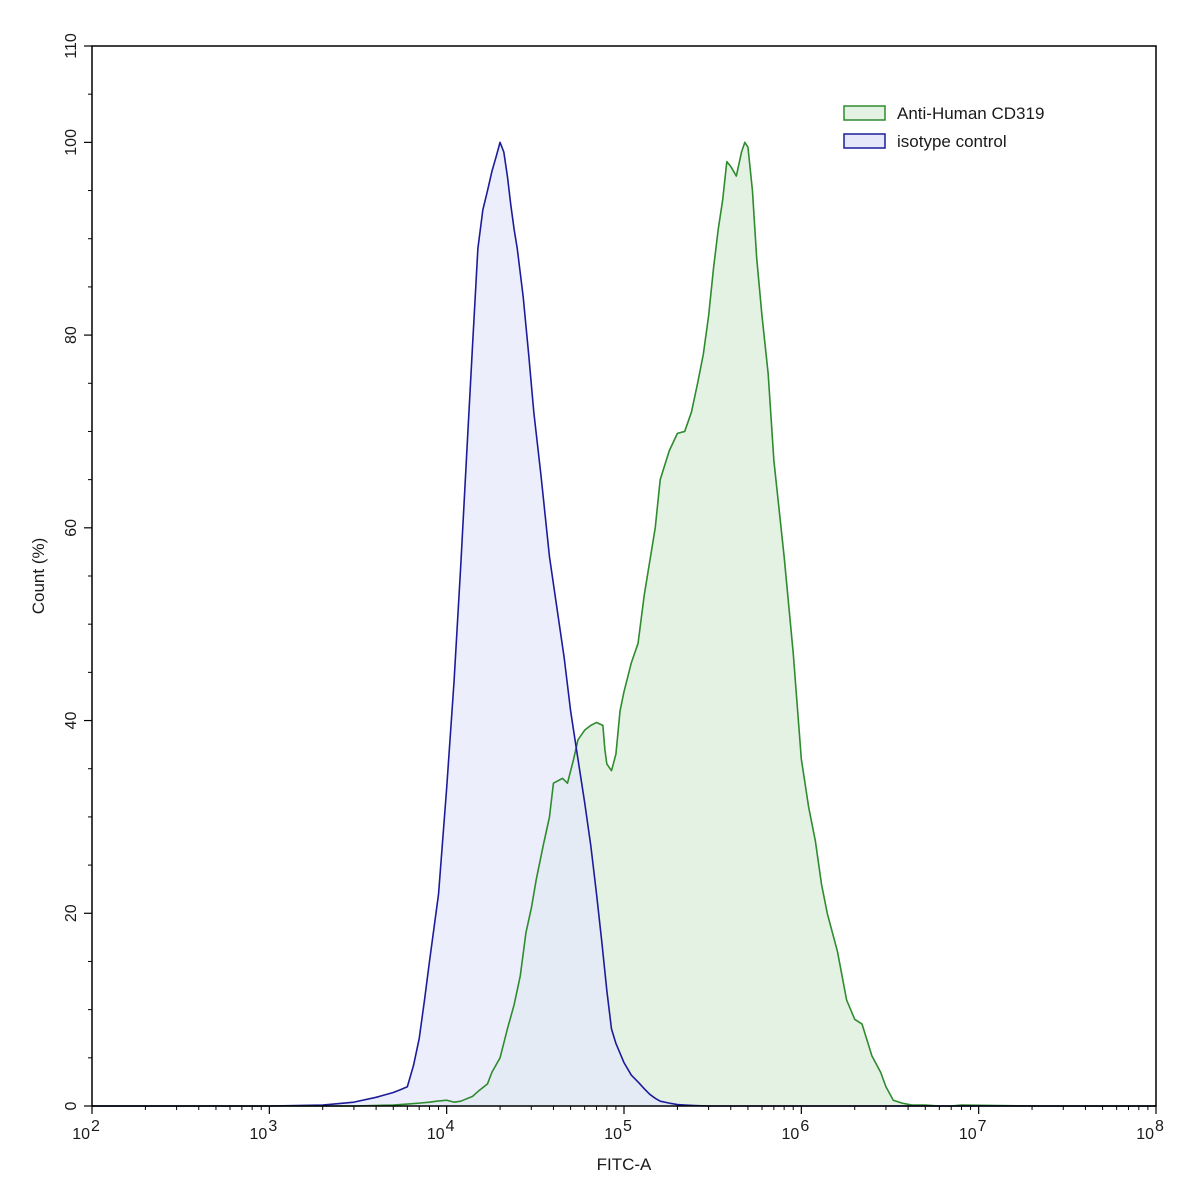 The width and height of the screenshot is (1197, 1198). Describe the element at coordinates (1159, 1126) in the screenshot. I see `x-tick-exponent: 8` at that location.